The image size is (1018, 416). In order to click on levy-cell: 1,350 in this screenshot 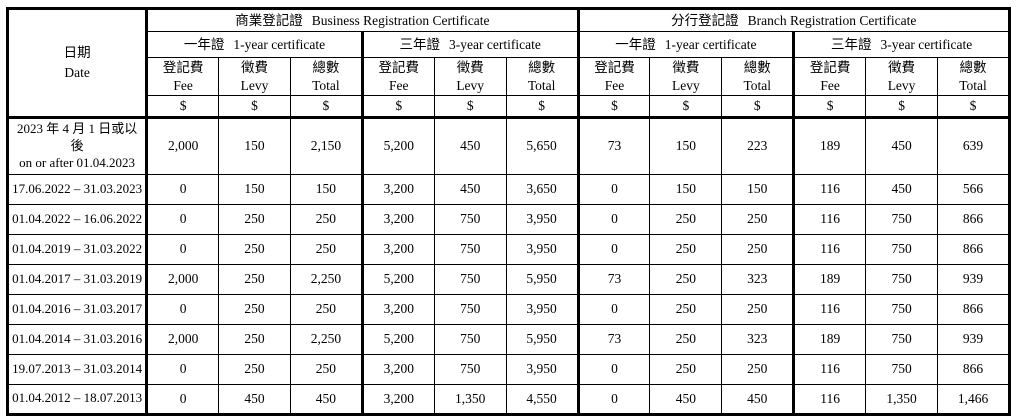, I will do `click(902, 399)`.